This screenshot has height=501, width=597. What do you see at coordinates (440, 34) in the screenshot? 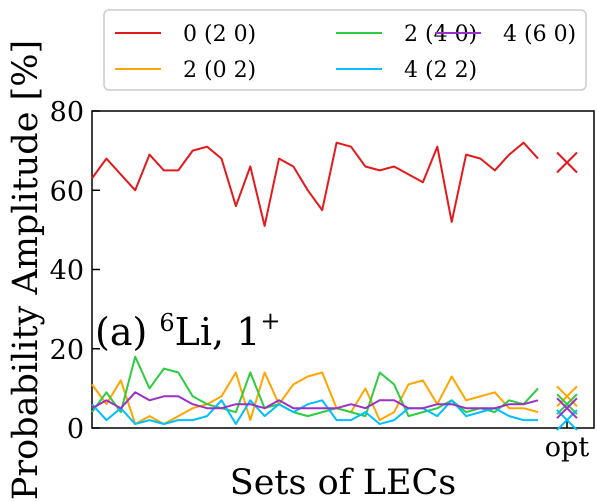
I see `legend-label-2: 2 (4 0)` at bounding box center [440, 34].